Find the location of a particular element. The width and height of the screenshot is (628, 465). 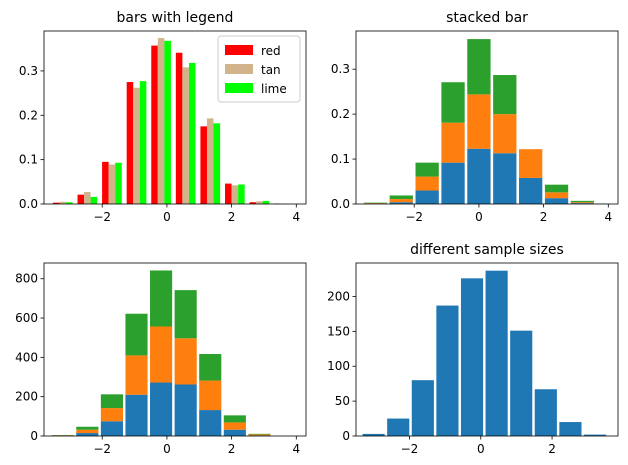

y-tick-label: 600 is located at coordinates (26, 318).